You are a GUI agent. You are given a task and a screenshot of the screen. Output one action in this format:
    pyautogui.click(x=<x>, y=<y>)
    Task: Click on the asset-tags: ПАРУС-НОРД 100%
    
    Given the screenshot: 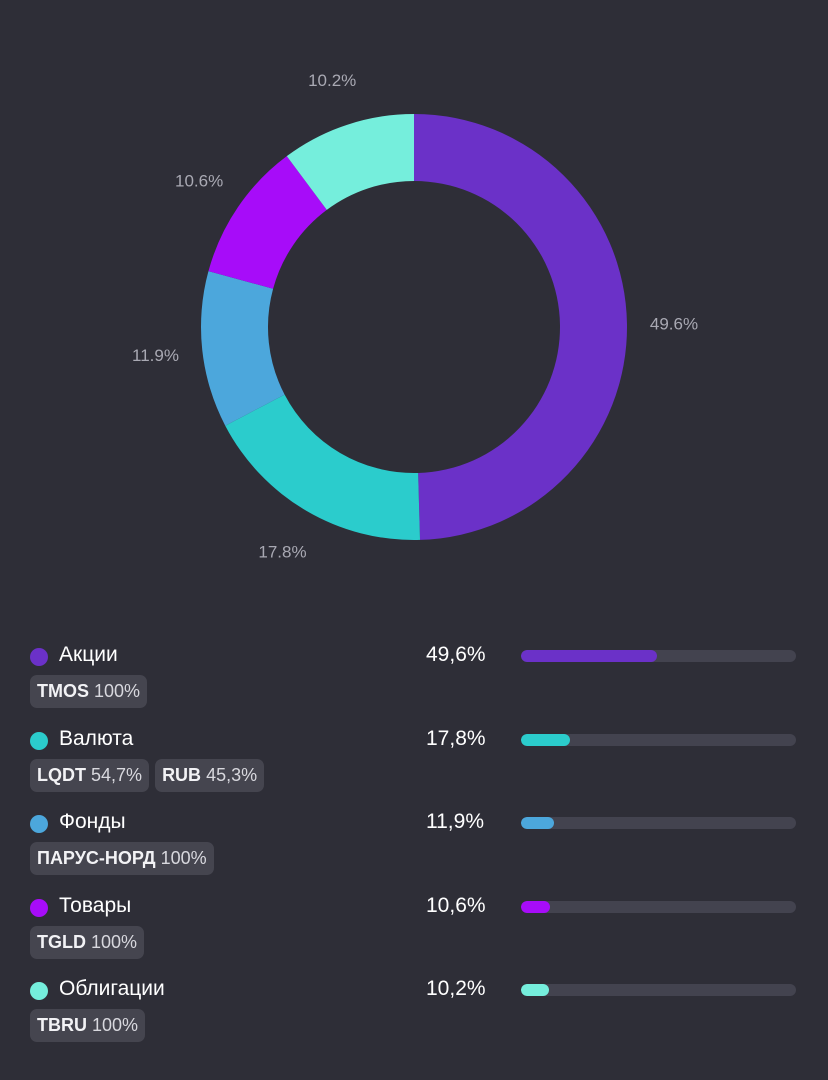 What is the action you would take?
    pyautogui.click(x=122, y=858)
    